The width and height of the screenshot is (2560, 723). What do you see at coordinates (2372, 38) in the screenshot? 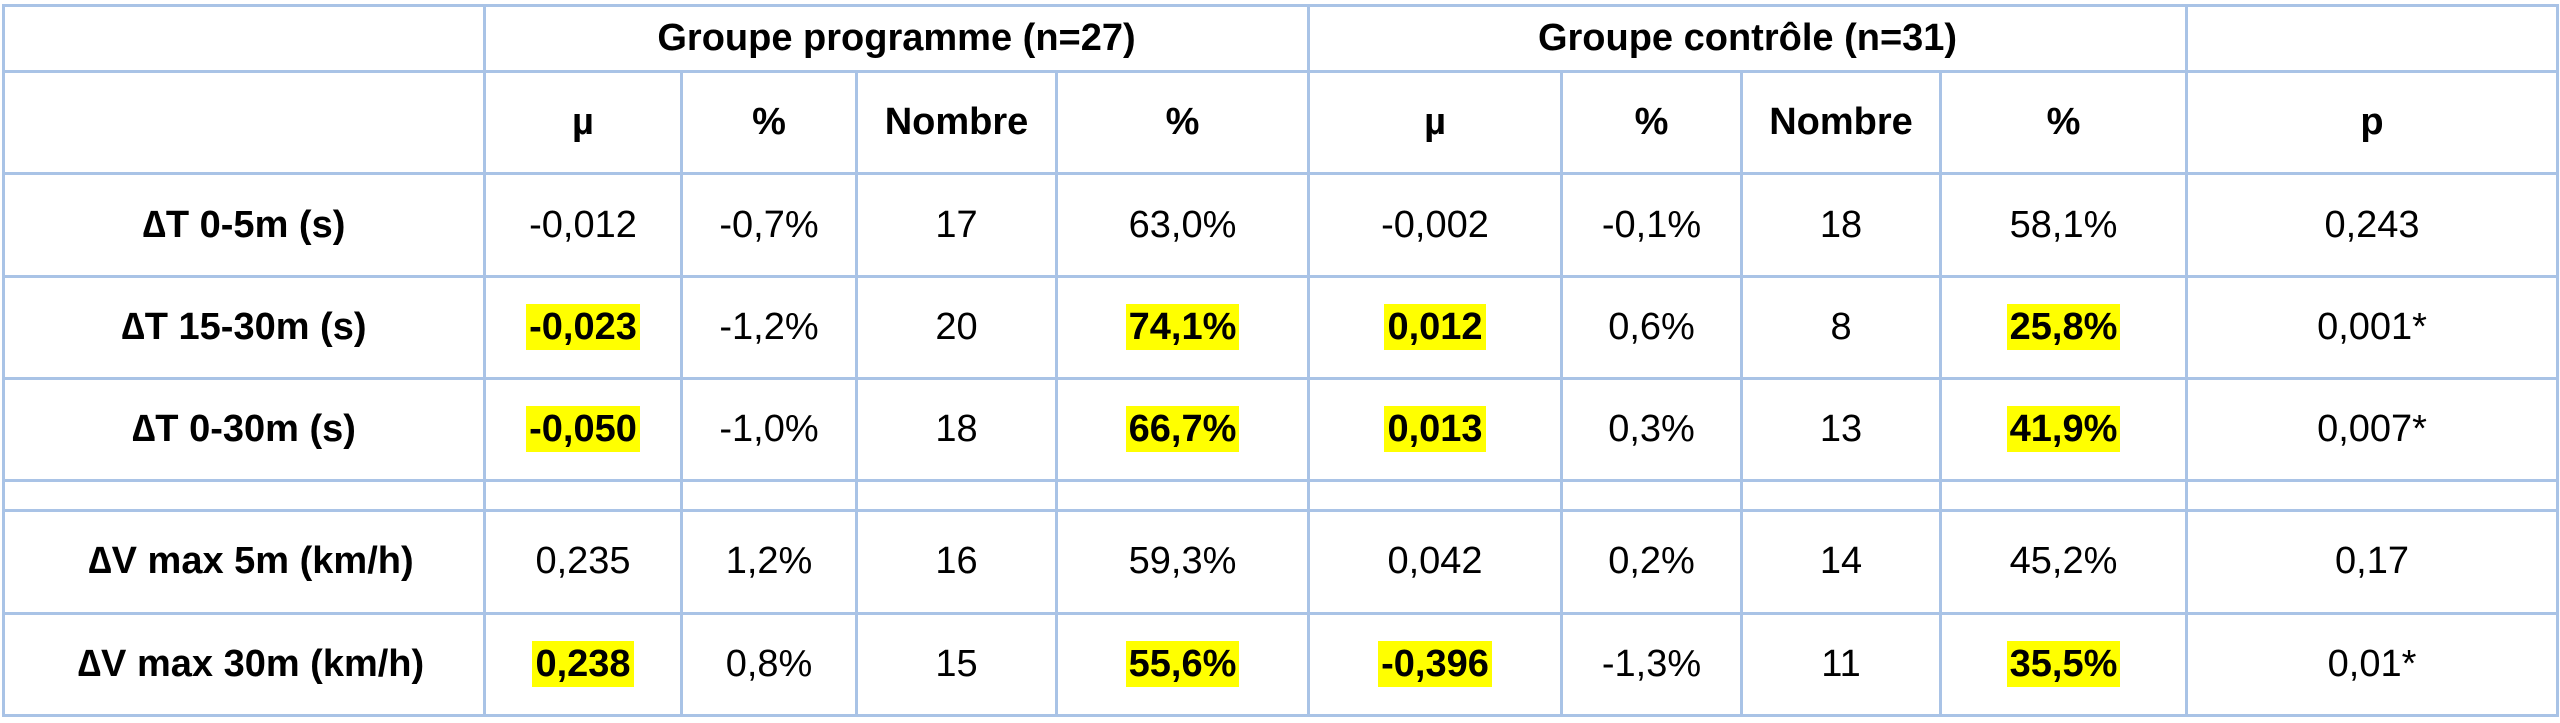
I see `p-group-cell` at bounding box center [2372, 38].